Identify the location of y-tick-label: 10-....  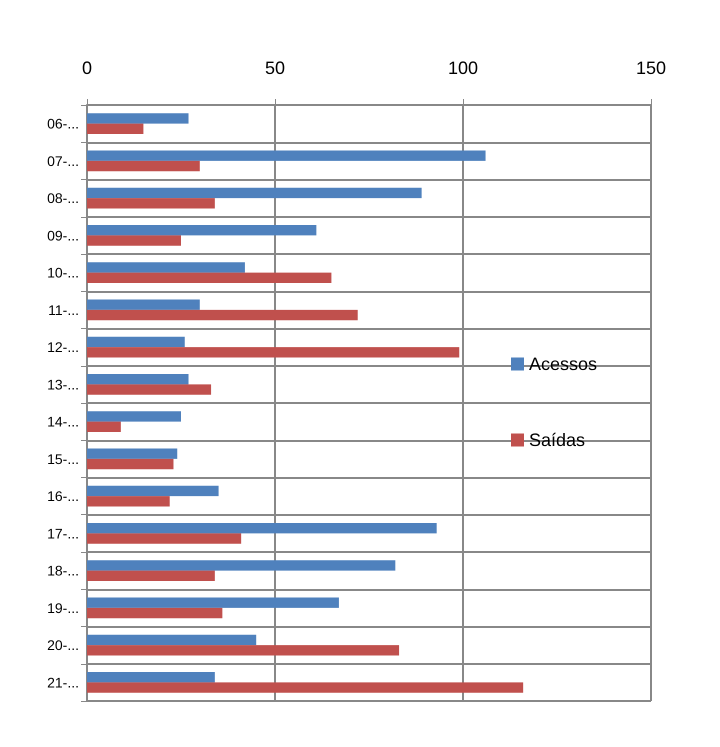
(63, 272).